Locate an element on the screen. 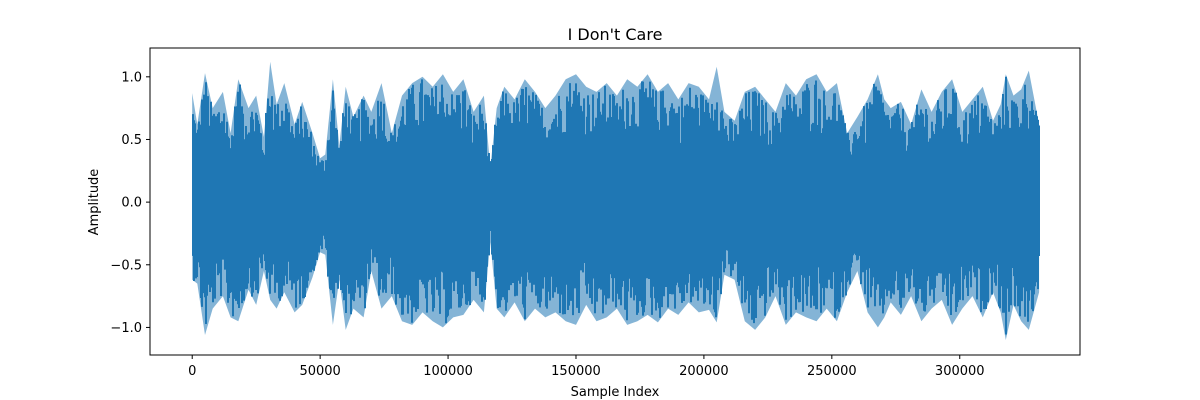 The height and width of the screenshot is (400, 1200). x-tick-label: 0 is located at coordinates (192, 371).